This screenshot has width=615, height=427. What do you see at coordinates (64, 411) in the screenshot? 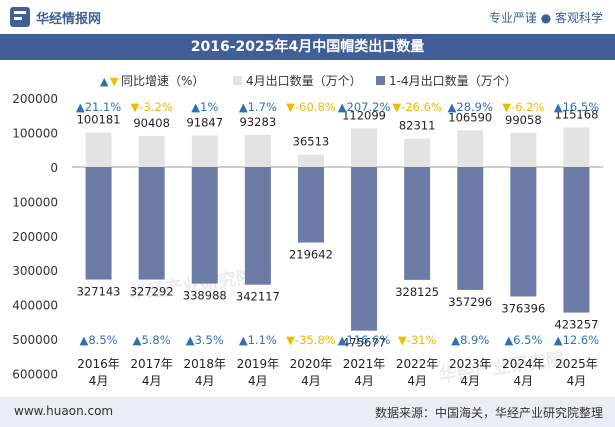
I see `footer-url: www.huaon.com` at bounding box center [64, 411].